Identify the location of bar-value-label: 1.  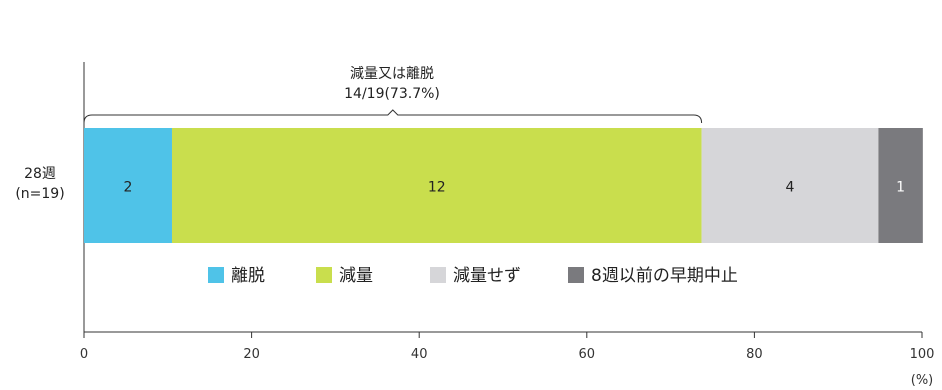
(900, 188).